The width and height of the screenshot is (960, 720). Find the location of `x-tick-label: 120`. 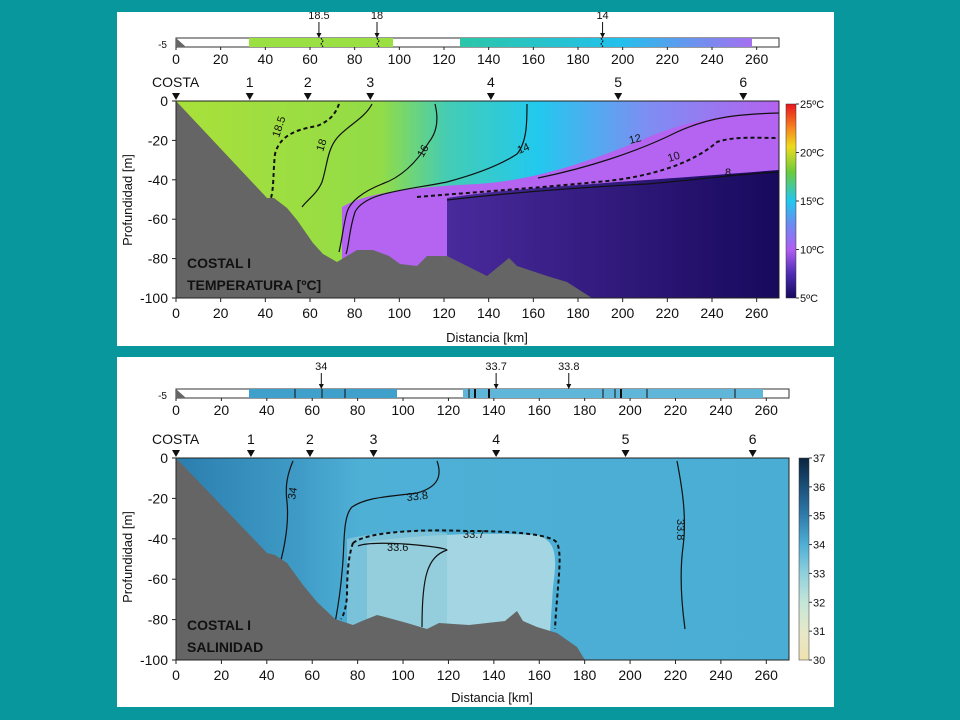

x-tick-label: 120 is located at coordinates (444, 313).